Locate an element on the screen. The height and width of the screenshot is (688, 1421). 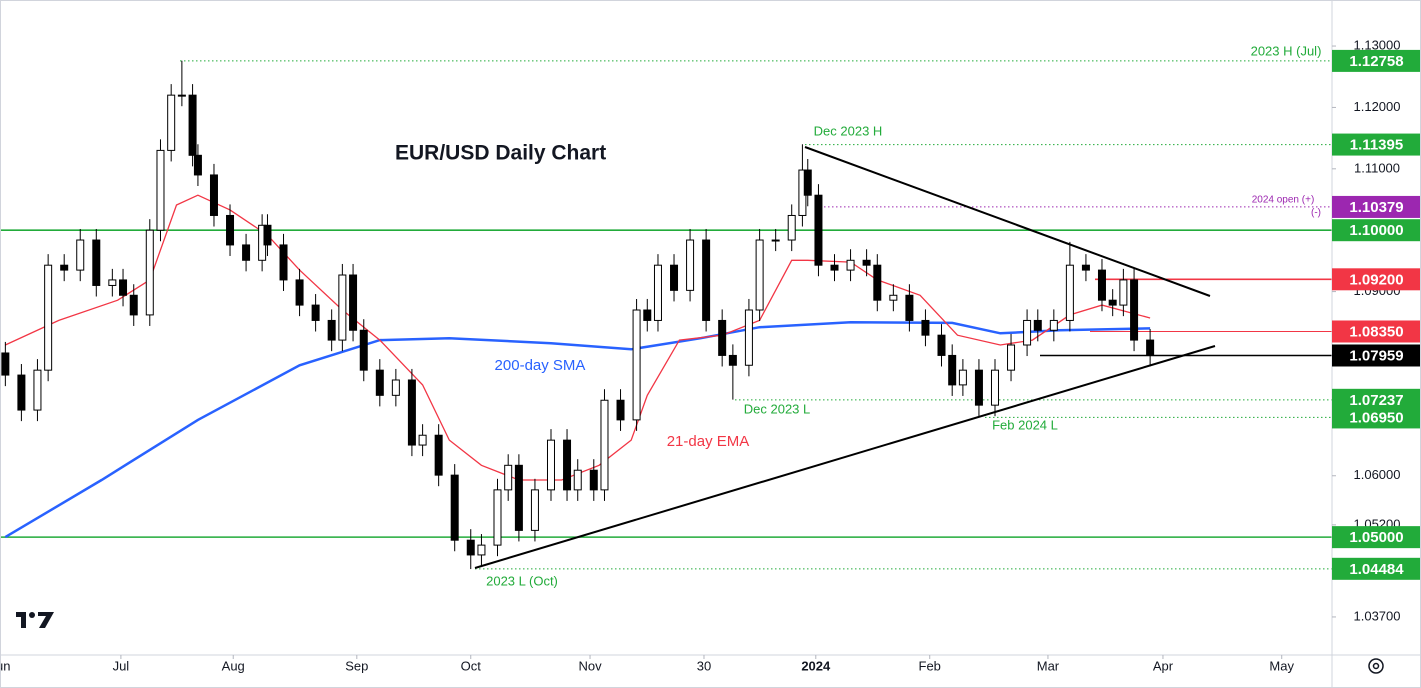
logo-part is located at coordinates (46, 620).